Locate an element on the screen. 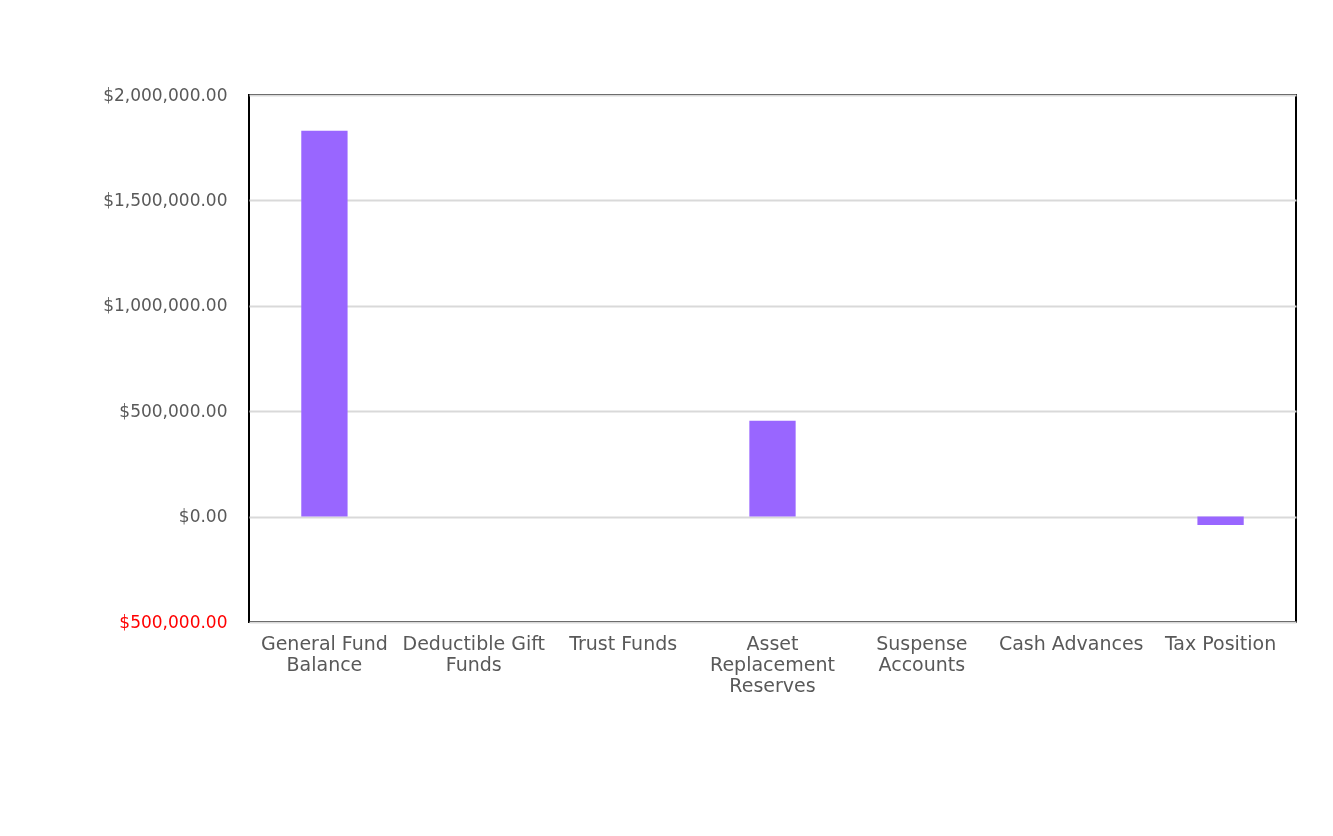  x-tick-label: Tax Position is located at coordinates (1220, 642).